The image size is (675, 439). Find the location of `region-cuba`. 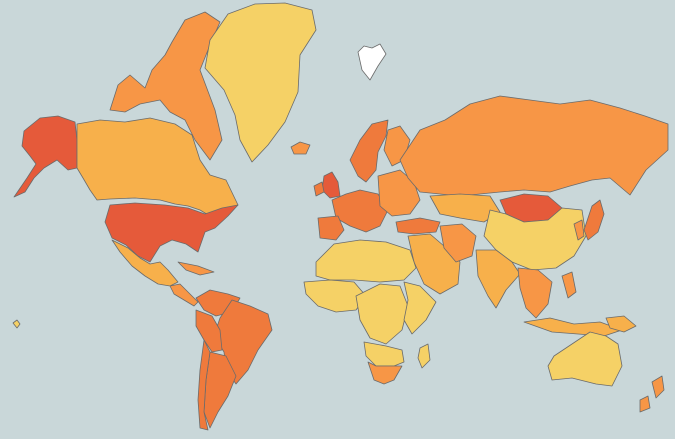

region-cuba is located at coordinates (196, 268).